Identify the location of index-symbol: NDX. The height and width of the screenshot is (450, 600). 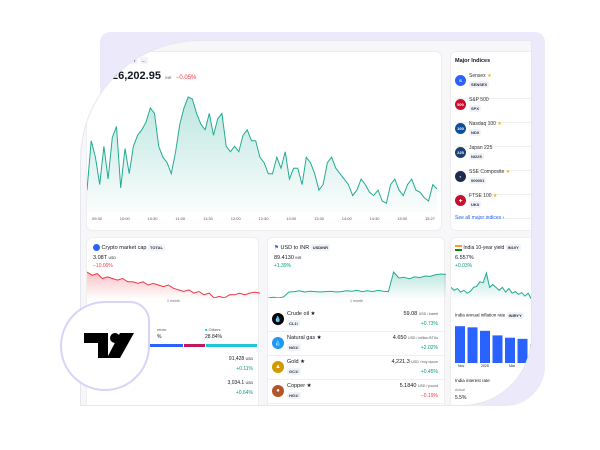
(475, 132).